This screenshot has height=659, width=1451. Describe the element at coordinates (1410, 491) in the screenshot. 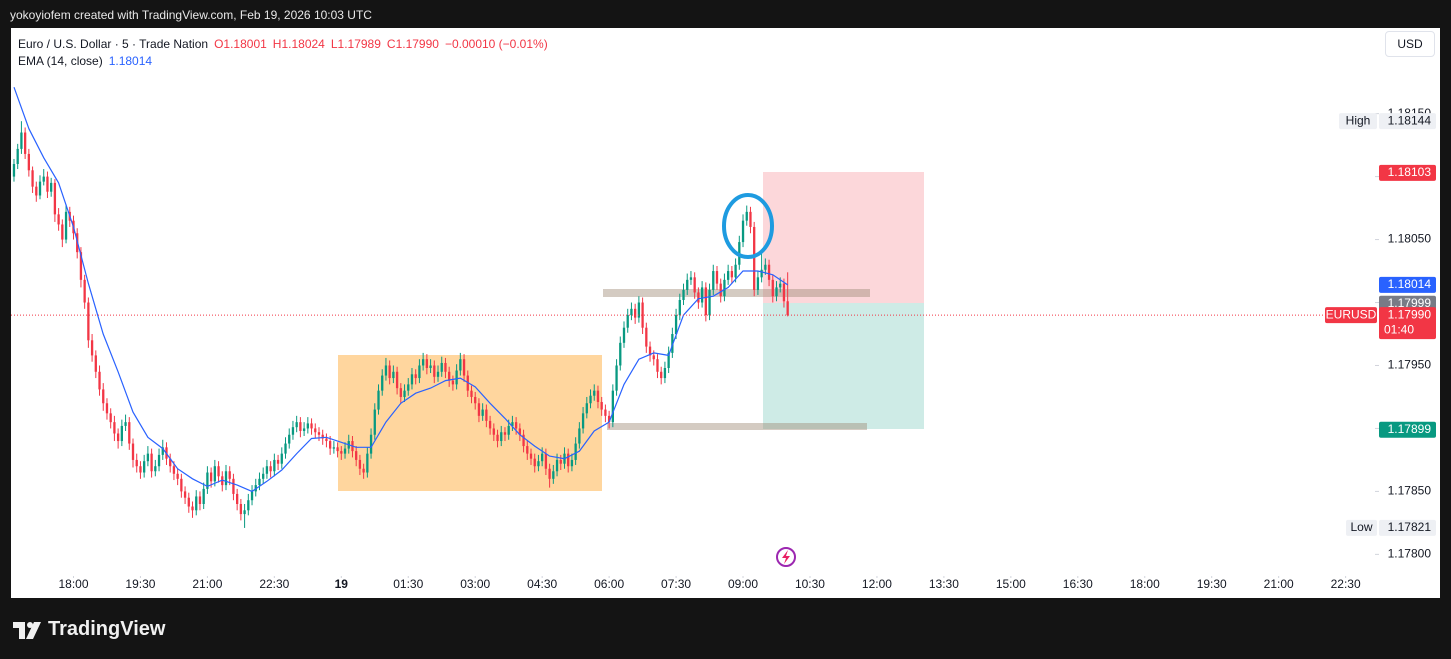

I see `y-tick-label: 1.17850` at that location.